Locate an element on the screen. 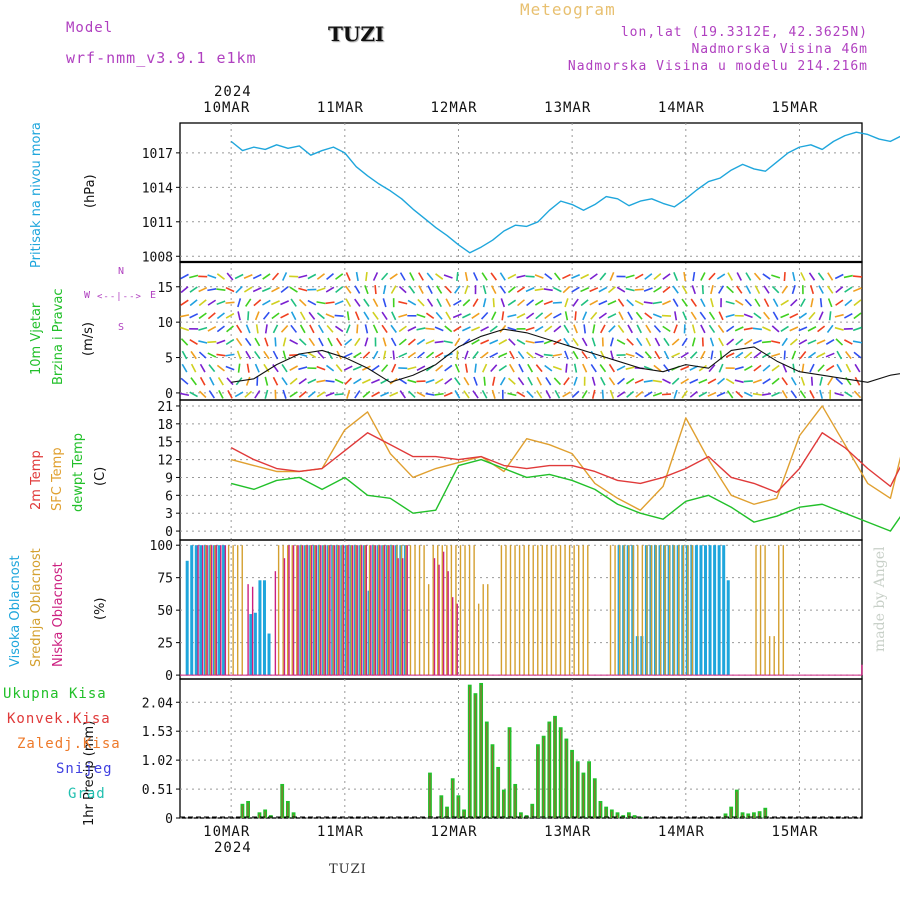 The image size is (900, 900). model-label: Model is located at coordinates (90, 28).